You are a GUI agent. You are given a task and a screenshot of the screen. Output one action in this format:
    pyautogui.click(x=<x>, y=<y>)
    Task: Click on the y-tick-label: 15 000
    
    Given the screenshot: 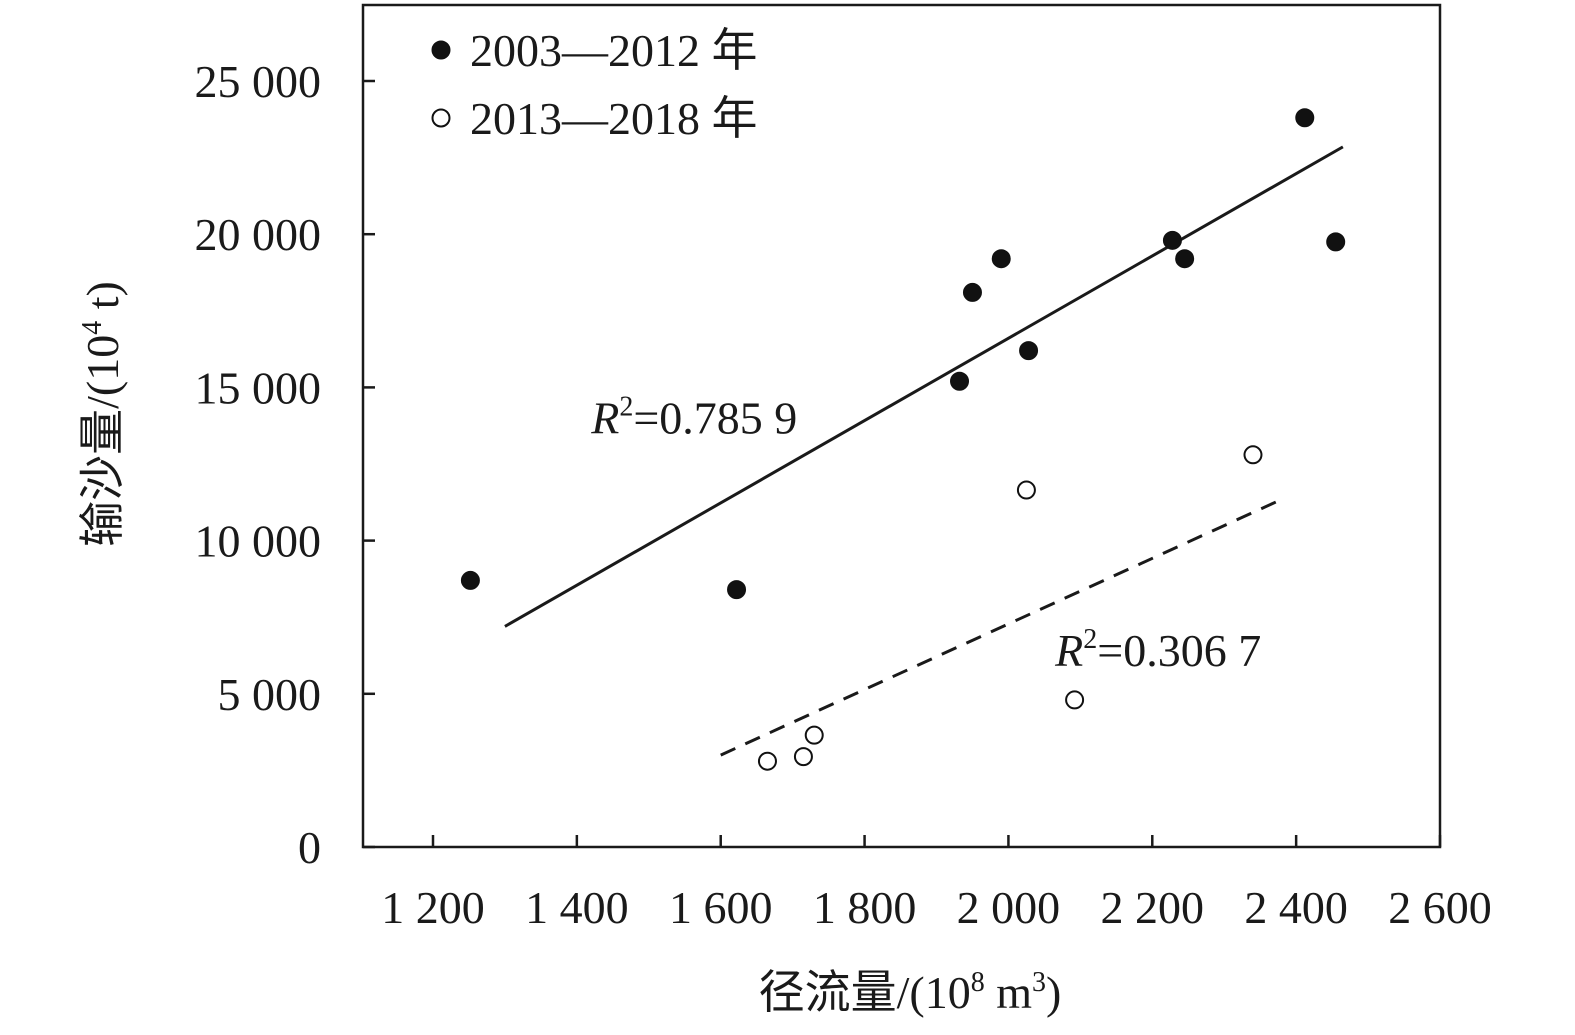 What is the action you would take?
    pyautogui.click(x=258, y=387)
    